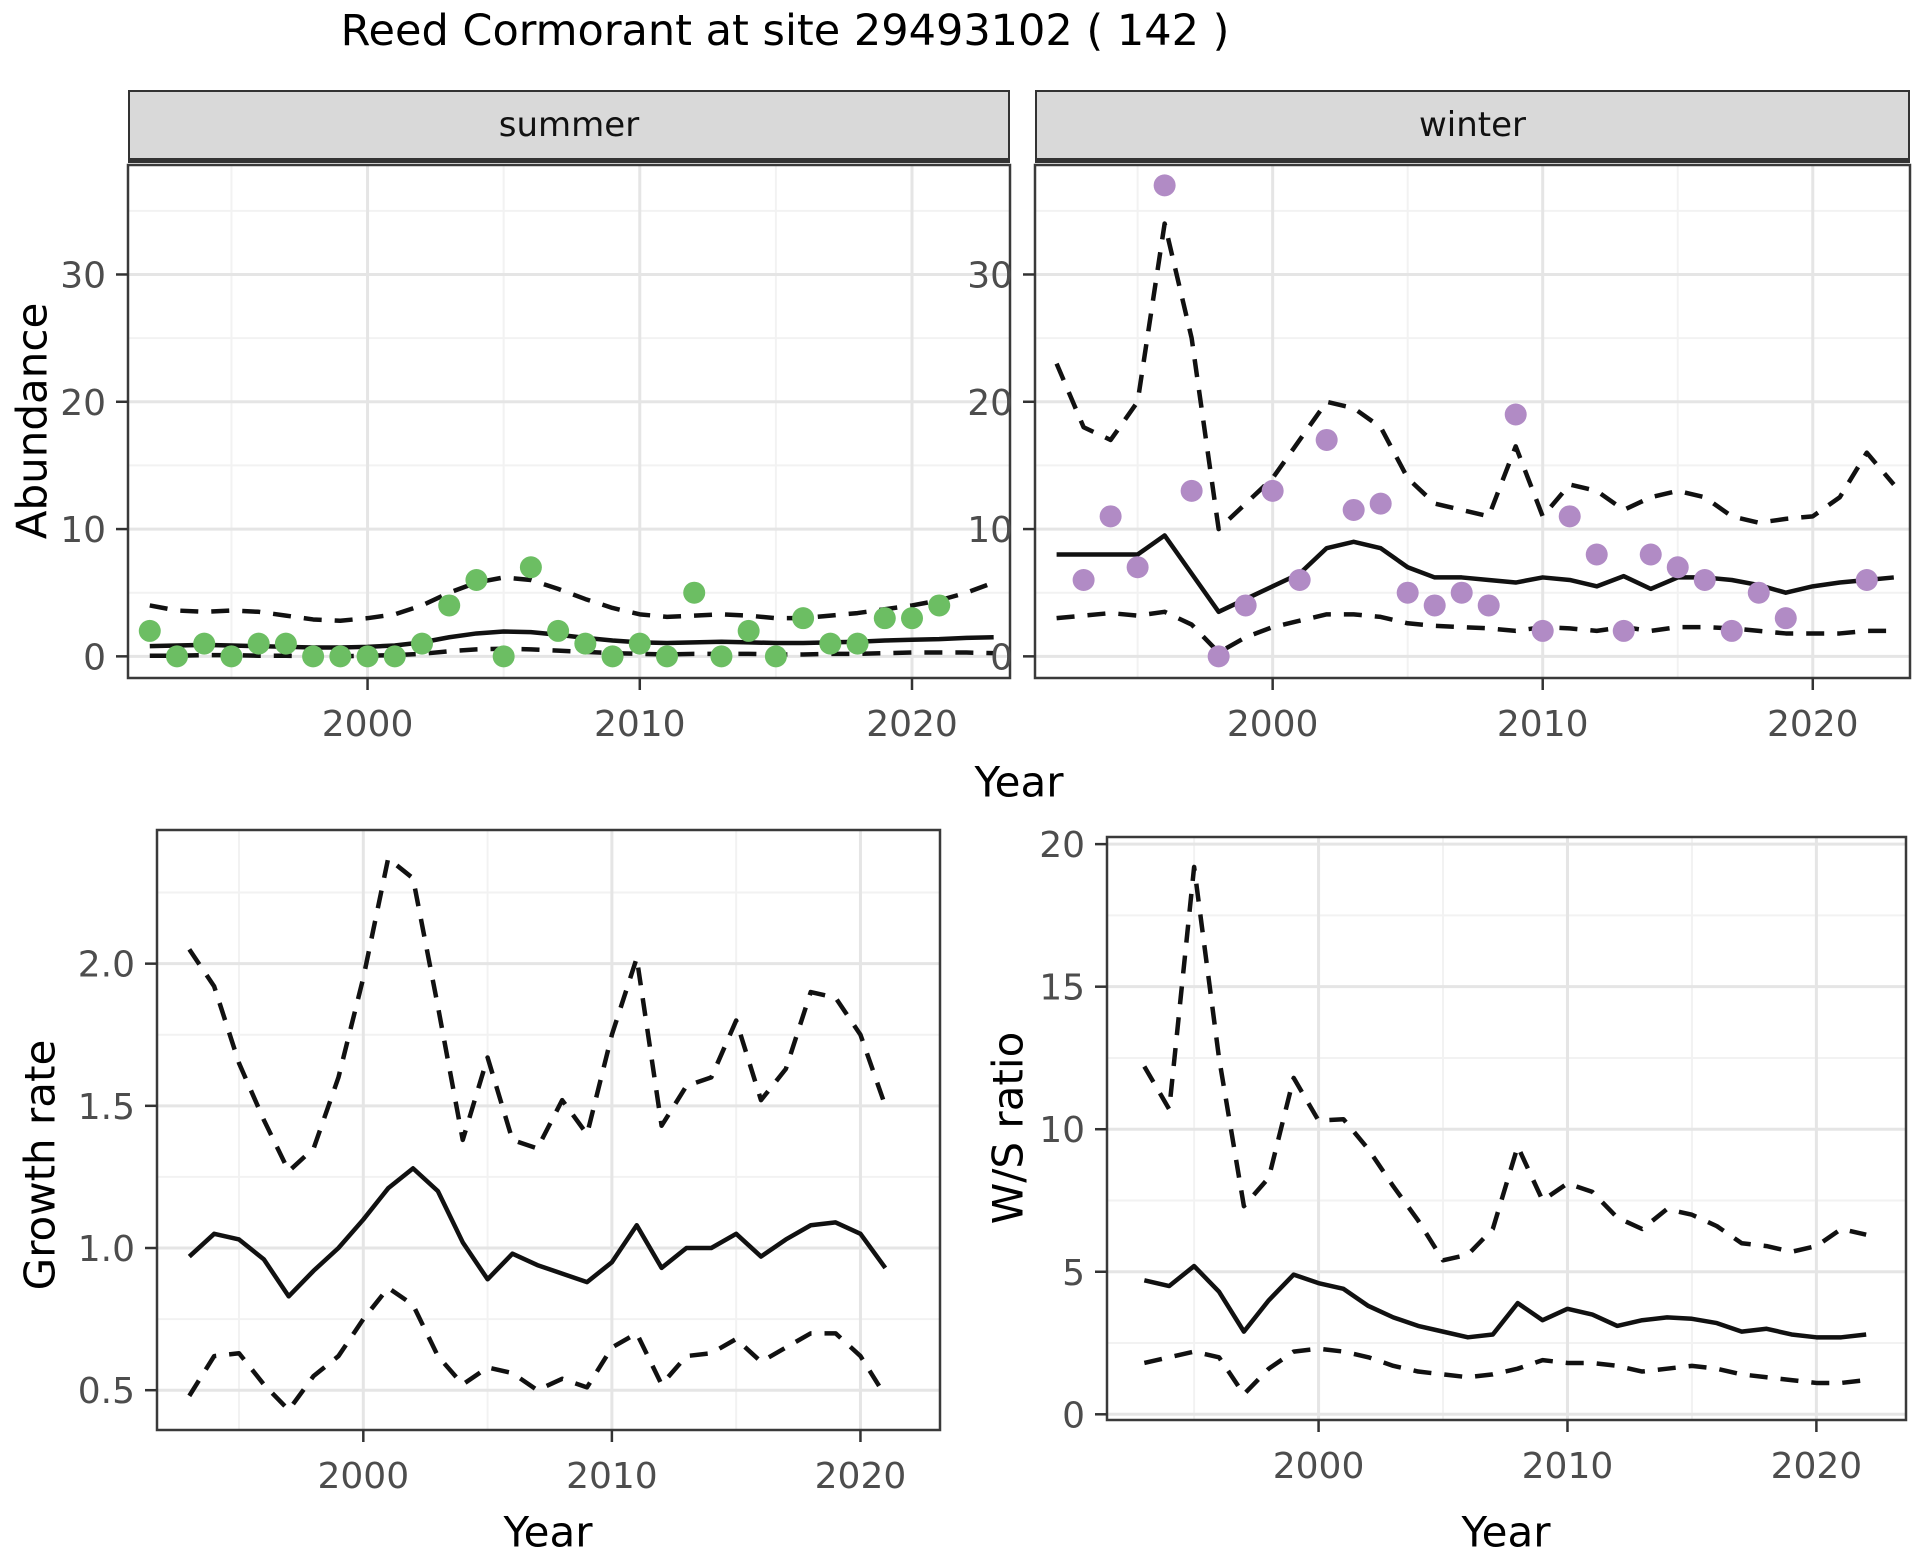 This screenshot has width=1920, height=1560. What do you see at coordinates (1008, 1128) in the screenshot?
I see `y-axis-label-ws-ratio: W/S ratio` at bounding box center [1008, 1128].